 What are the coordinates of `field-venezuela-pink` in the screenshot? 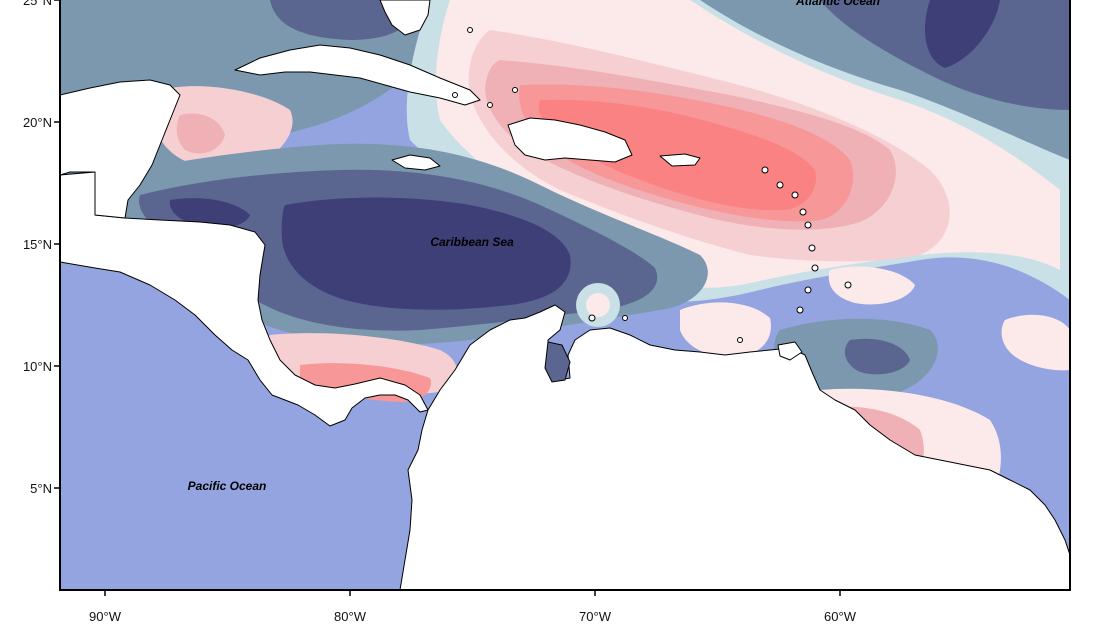 It's located at (725, 330).